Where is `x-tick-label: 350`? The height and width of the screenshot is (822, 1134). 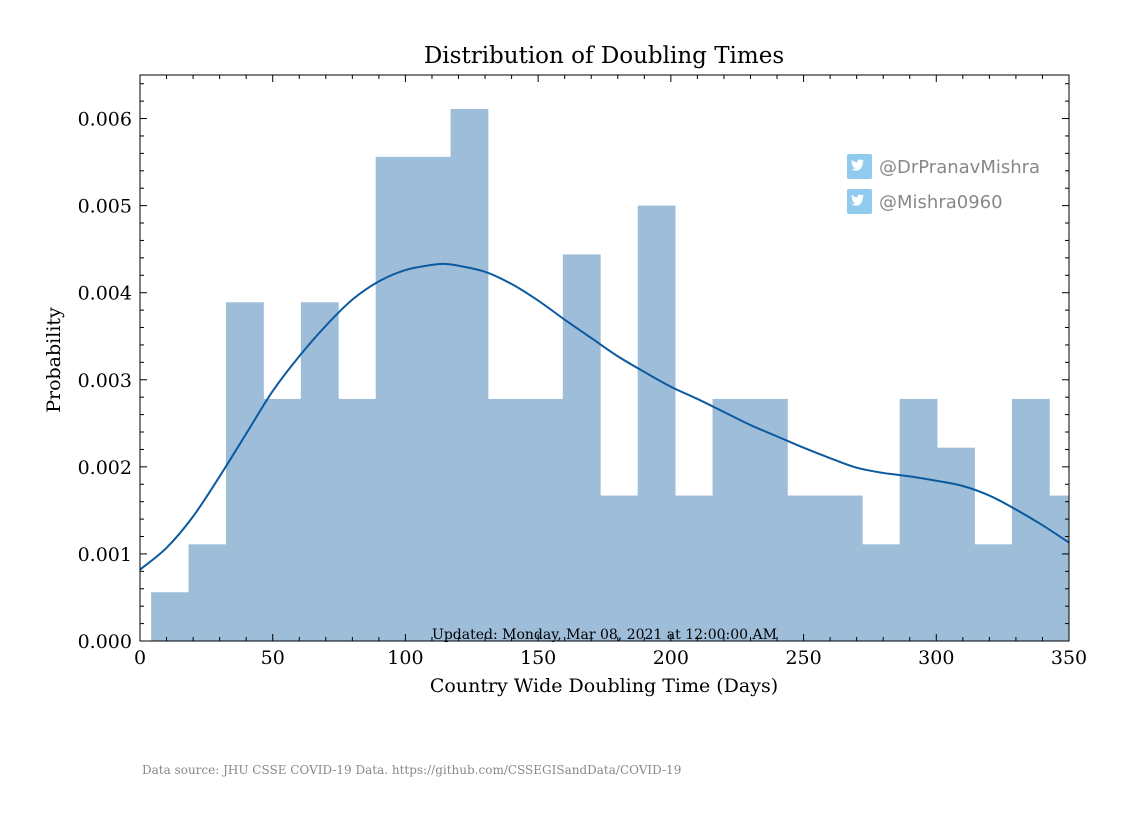 x-tick-label: 350 is located at coordinates (1069, 658).